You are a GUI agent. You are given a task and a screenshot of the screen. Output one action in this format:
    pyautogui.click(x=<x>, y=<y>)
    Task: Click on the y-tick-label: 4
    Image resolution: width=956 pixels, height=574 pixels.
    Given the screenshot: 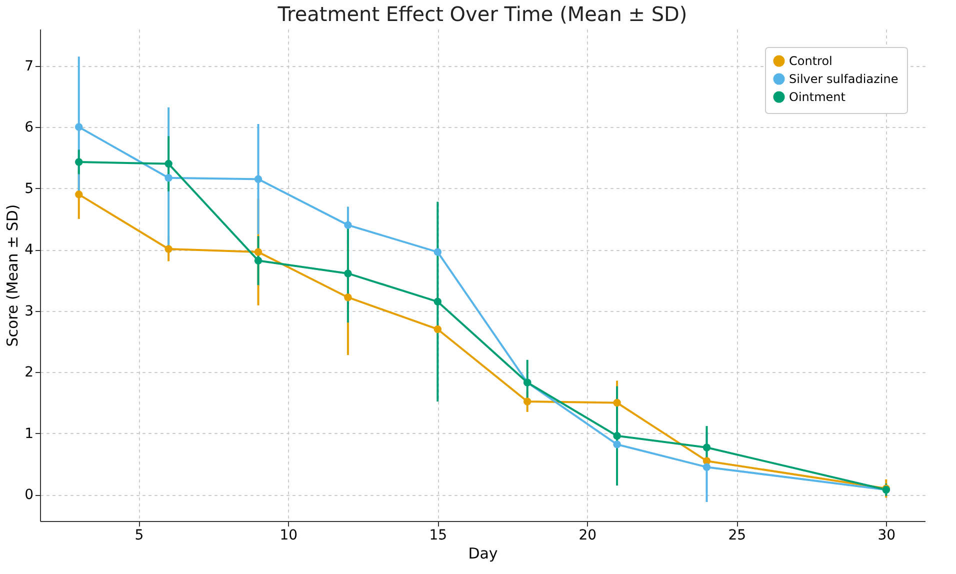 What is the action you would take?
    pyautogui.click(x=29, y=250)
    